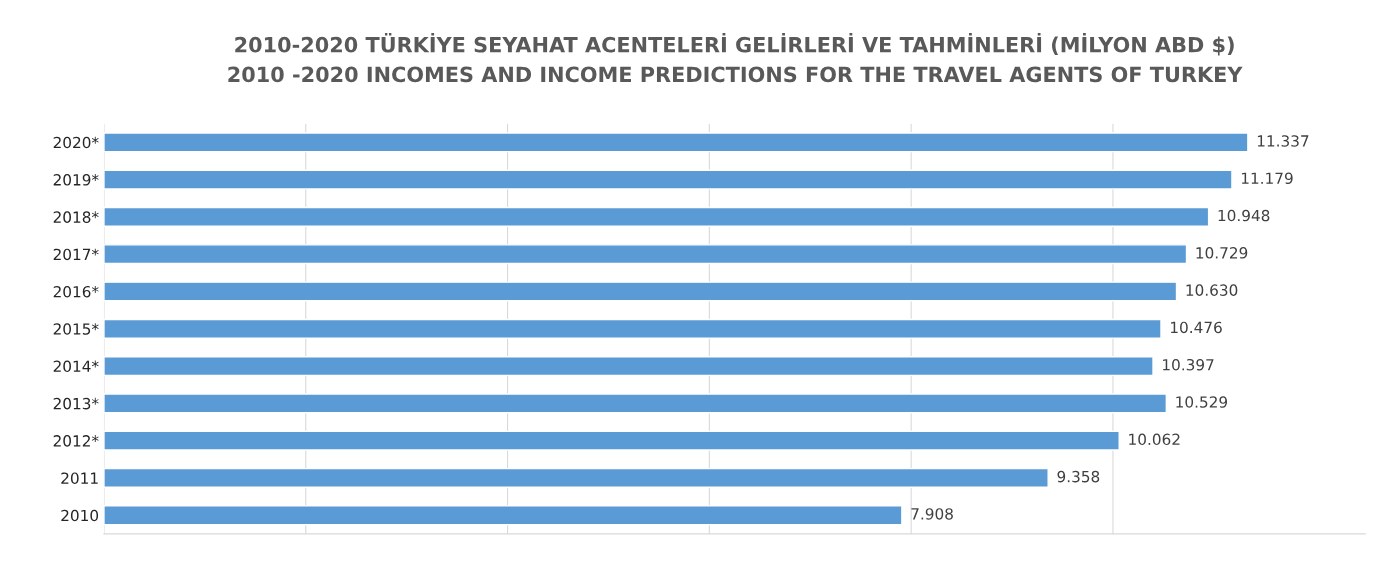 This screenshot has height=562, width=1386. I want to click on y-tick-label: 2014*, so click(76, 366).